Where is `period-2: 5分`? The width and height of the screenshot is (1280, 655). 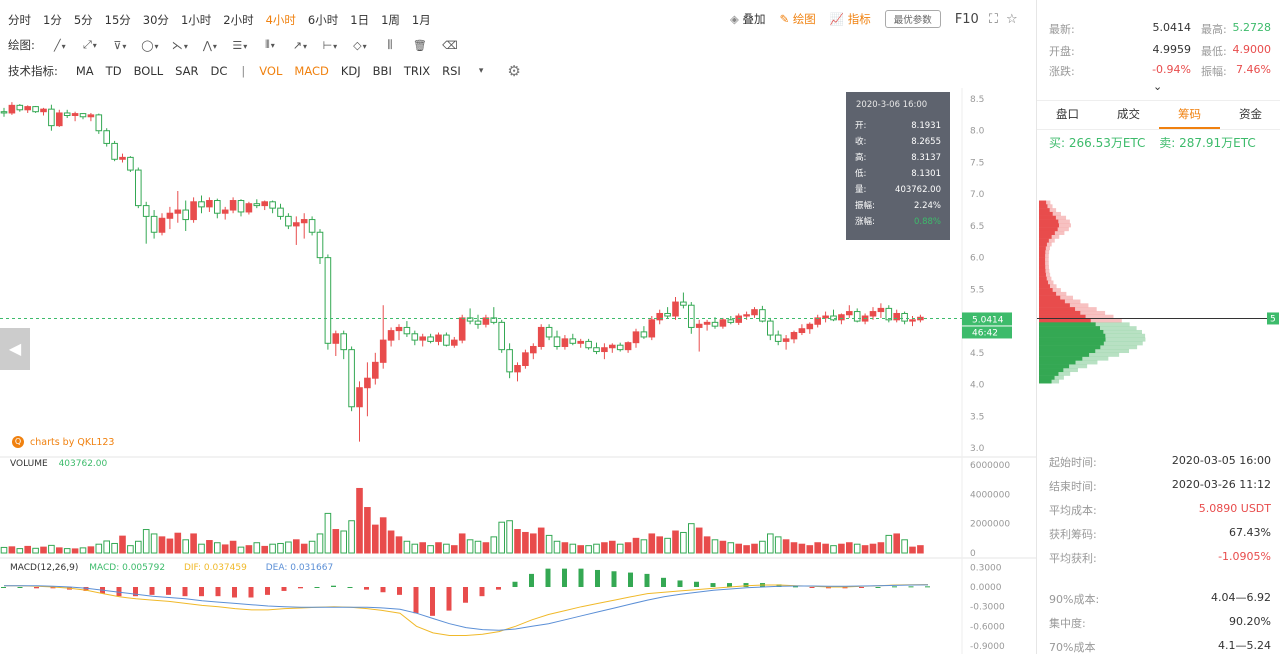
period-2: 5分 is located at coordinates (83, 20).